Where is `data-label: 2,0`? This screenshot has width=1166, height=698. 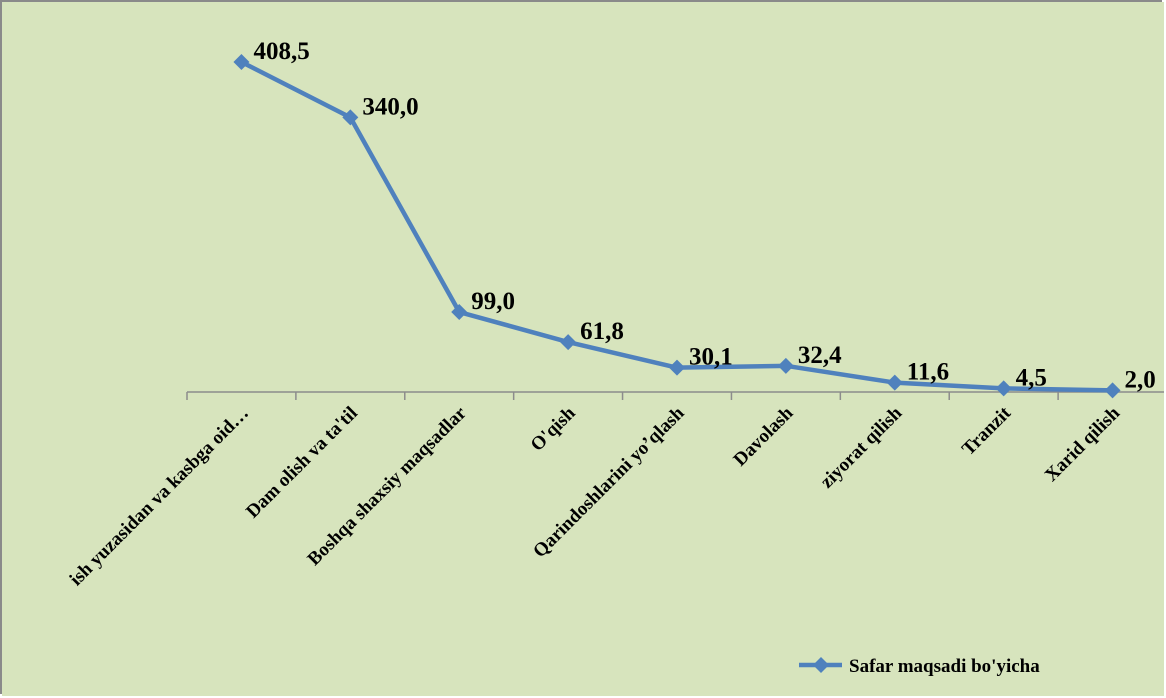 data-label: 2,0 is located at coordinates (1140, 379).